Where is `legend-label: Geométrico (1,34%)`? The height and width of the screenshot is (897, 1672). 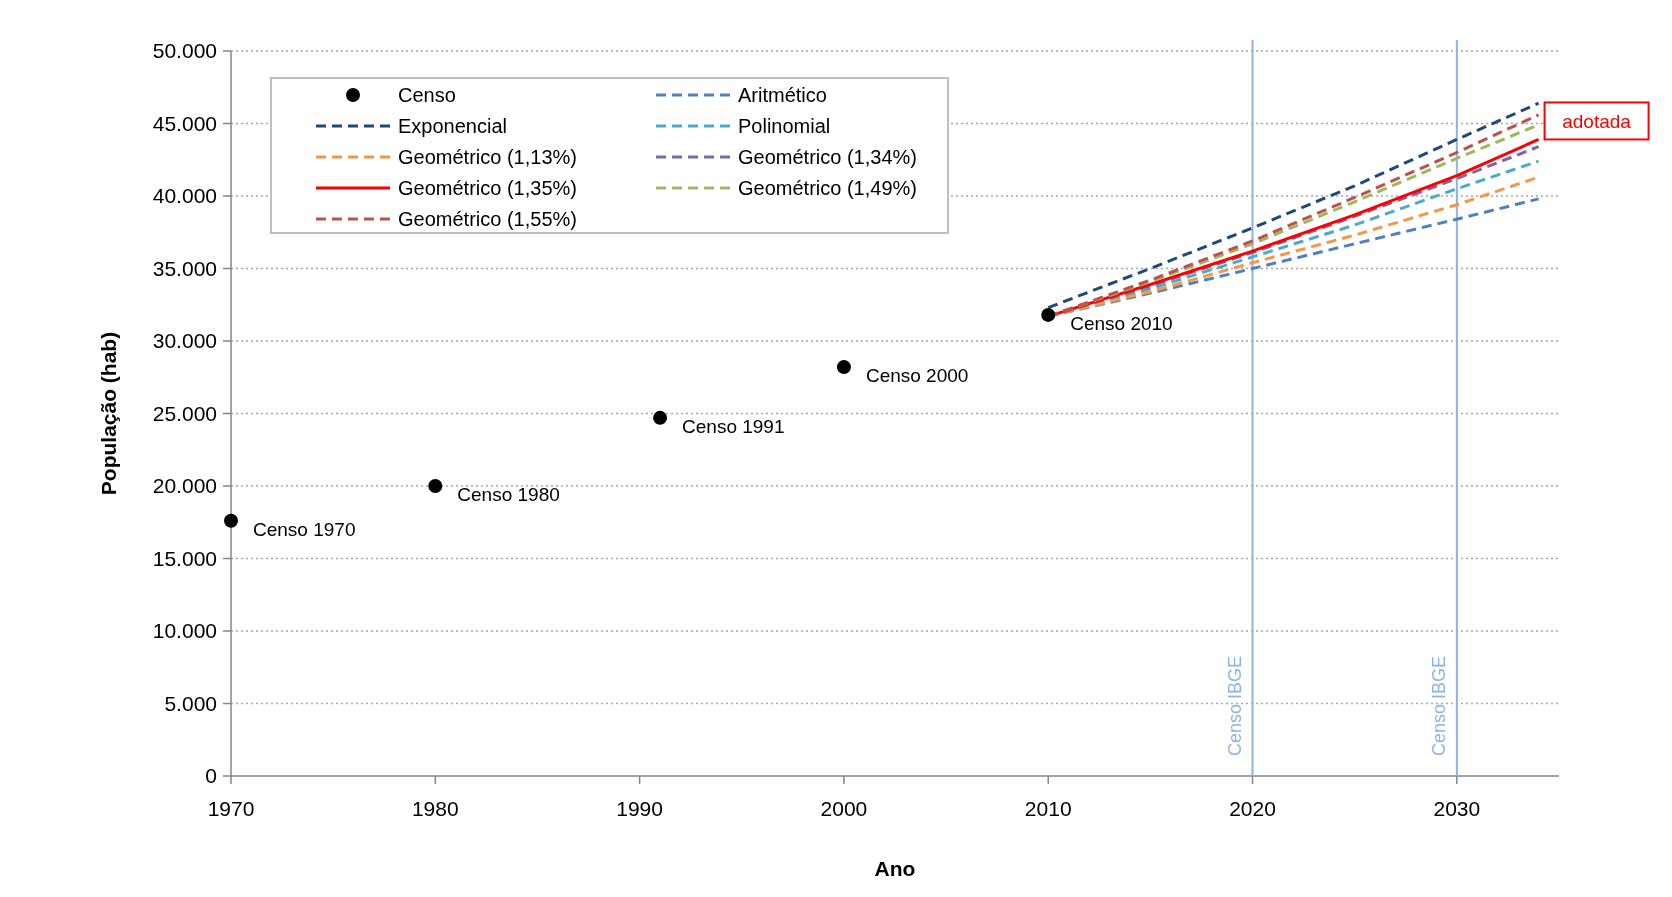
legend-label: Geométrico (1,34%) is located at coordinates (827, 157).